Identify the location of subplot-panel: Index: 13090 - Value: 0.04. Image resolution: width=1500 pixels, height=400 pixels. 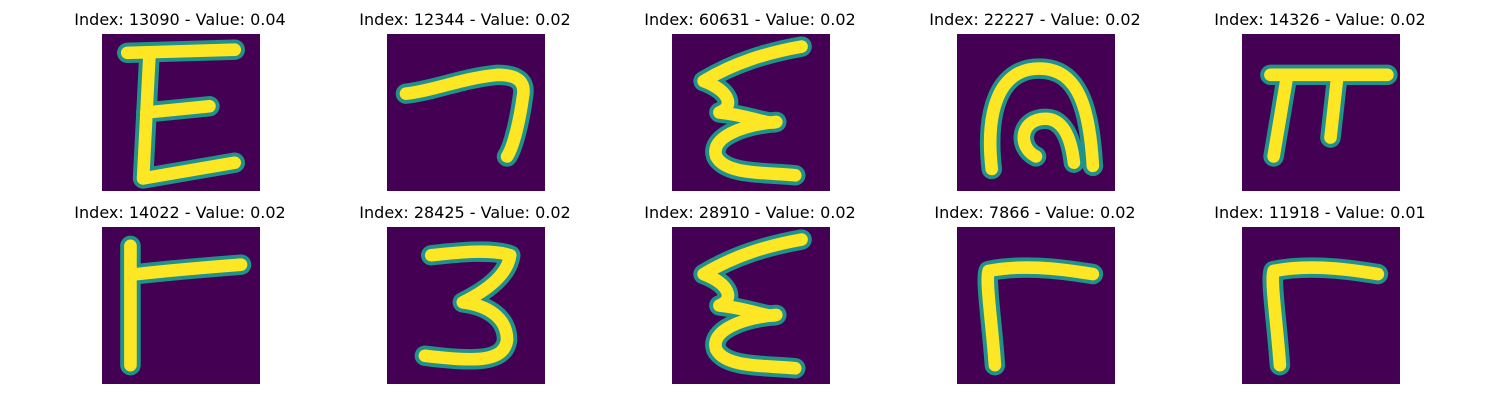
(180, 100).